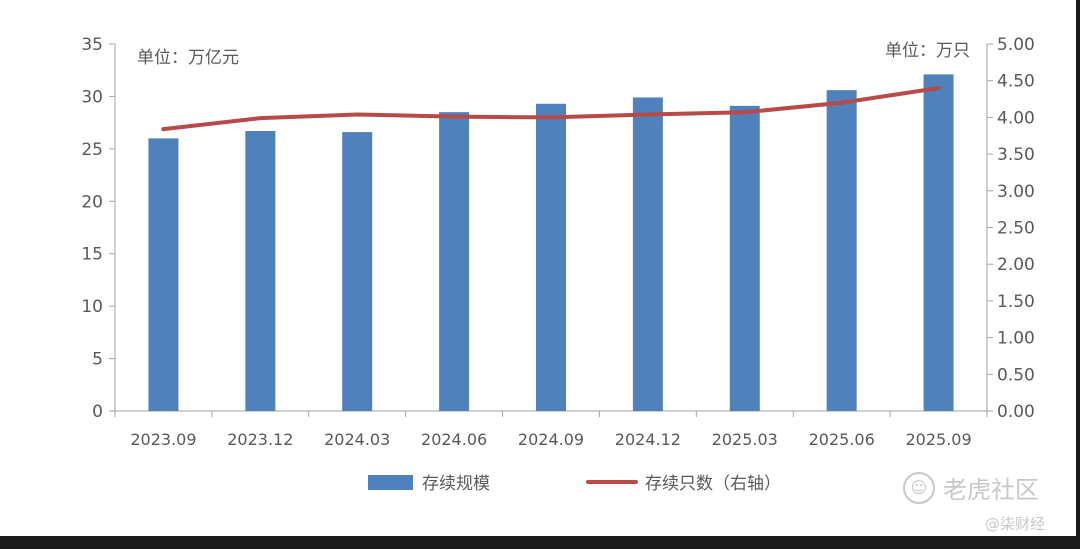 The width and height of the screenshot is (1080, 549). What do you see at coordinates (1016, 192) in the screenshot?
I see `right-axis-tick-label: 3.00` at bounding box center [1016, 192].